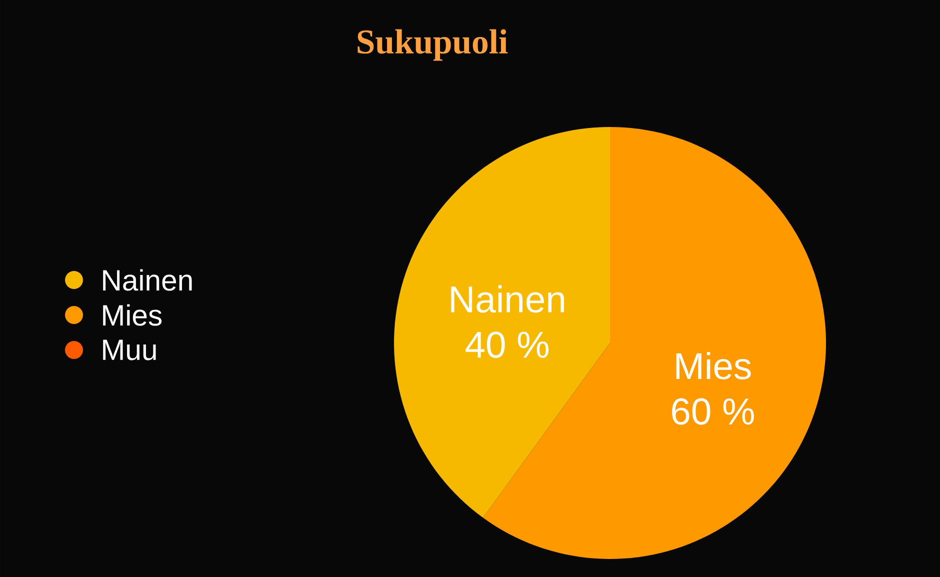 This screenshot has width=940, height=577. I want to click on legend-label: Nainen, so click(147, 280).